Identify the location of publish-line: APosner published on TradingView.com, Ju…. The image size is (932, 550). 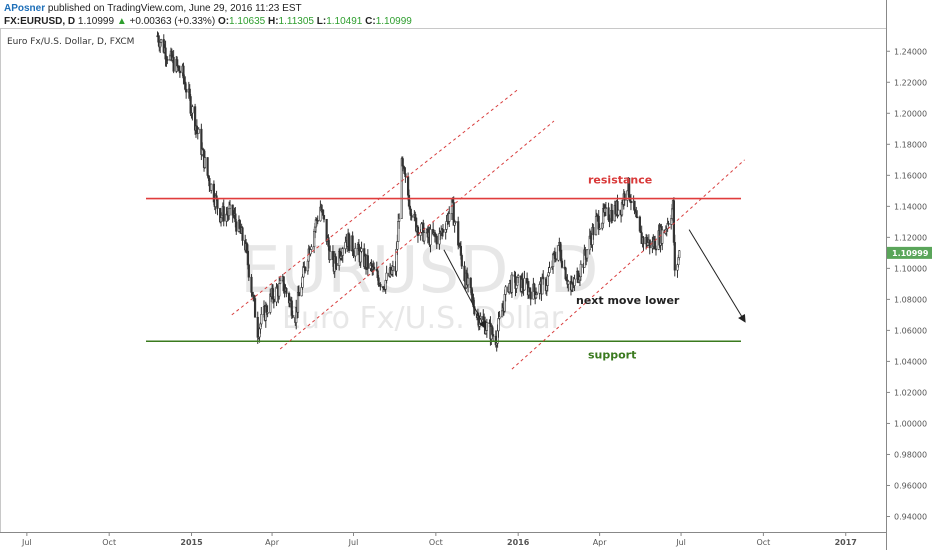
(208, 8).